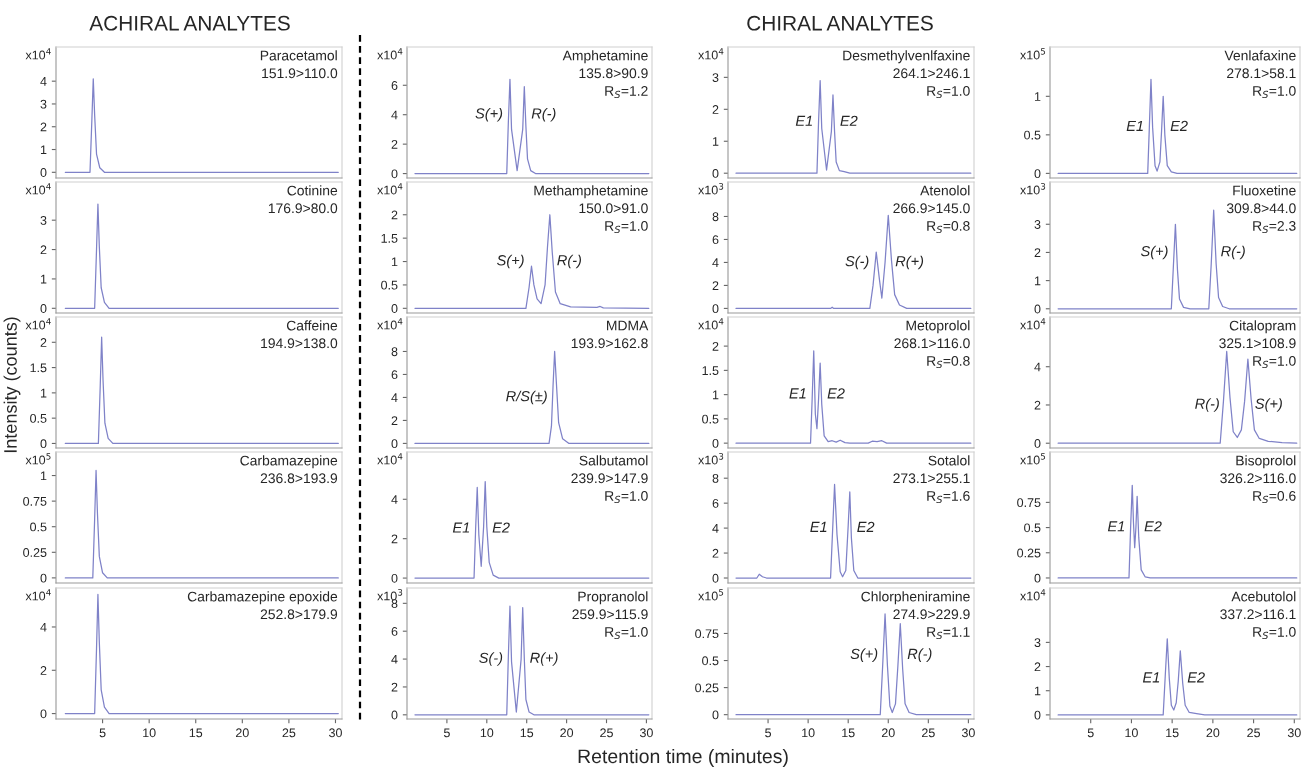  Describe the element at coordinates (945, 190) in the screenshot. I see `annotation: Atenolol` at that location.